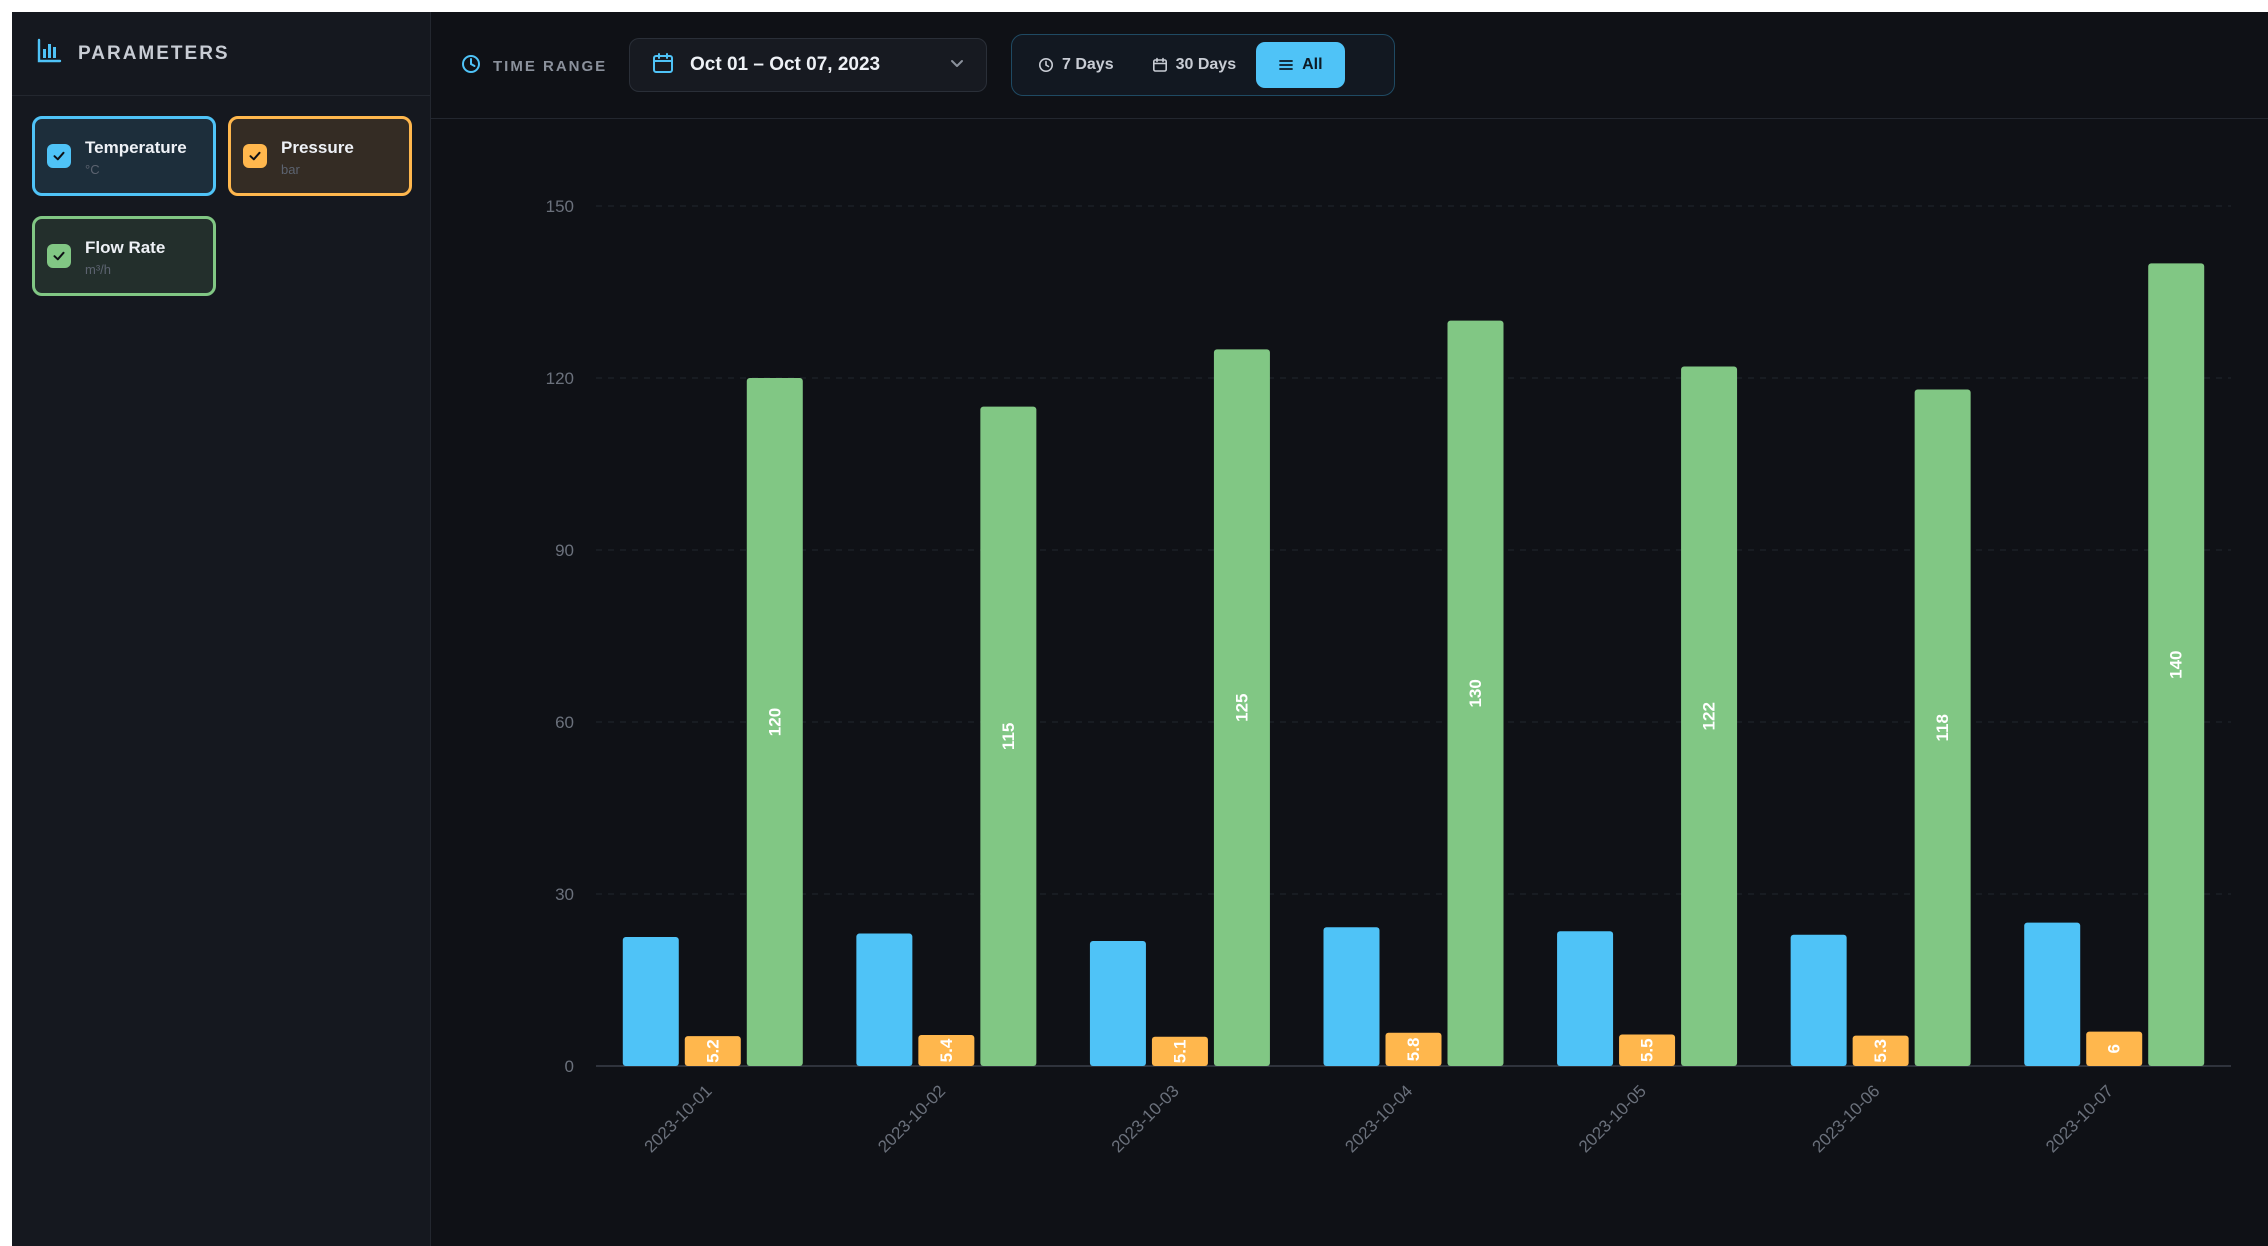 This screenshot has width=2268, height=1246. Describe the element at coordinates (1145, 1118) in the screenshot. I see `x-tick-label: 2023-10-03` at that location.